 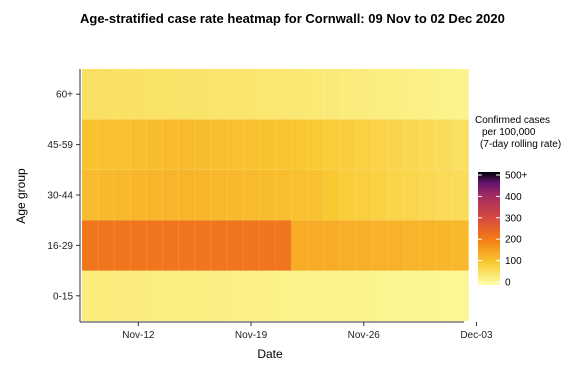 I want to click on legend-title-line: per 100,000, so click(x=509, y=132).